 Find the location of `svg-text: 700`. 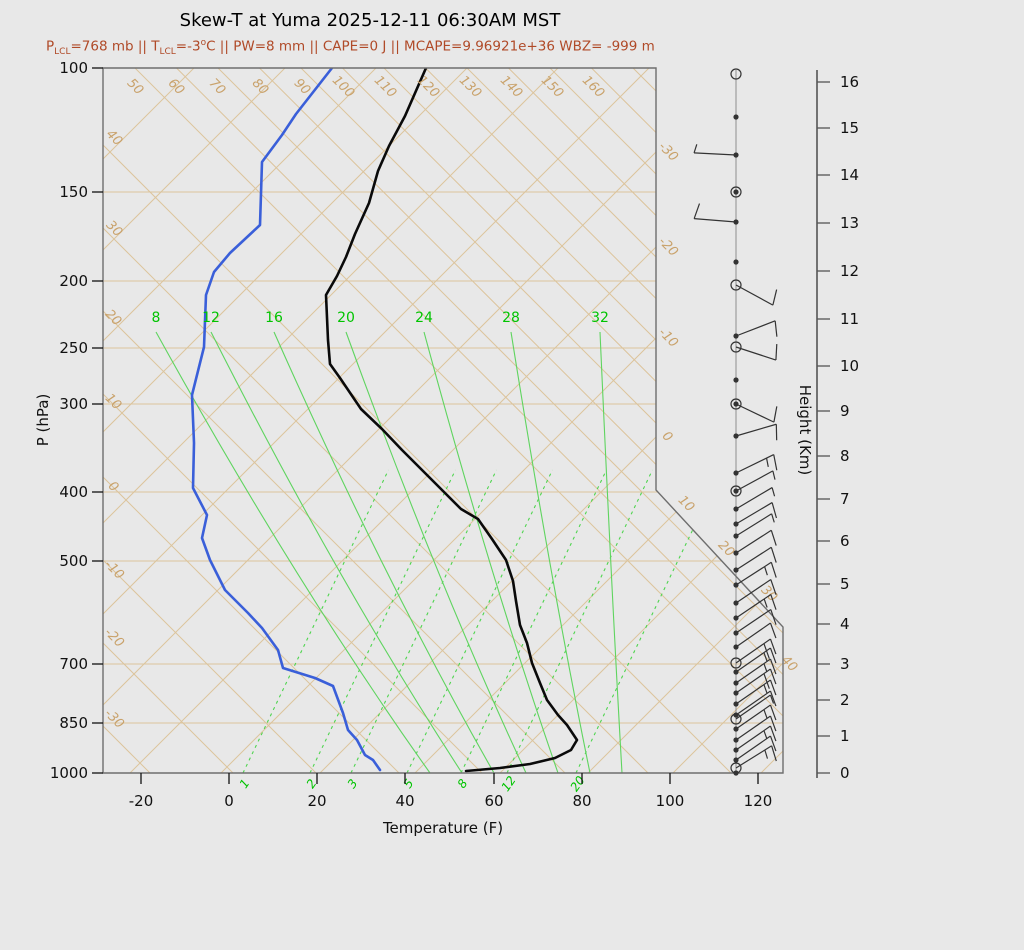

svg-text: 700 is located at coordinates (73, 664).